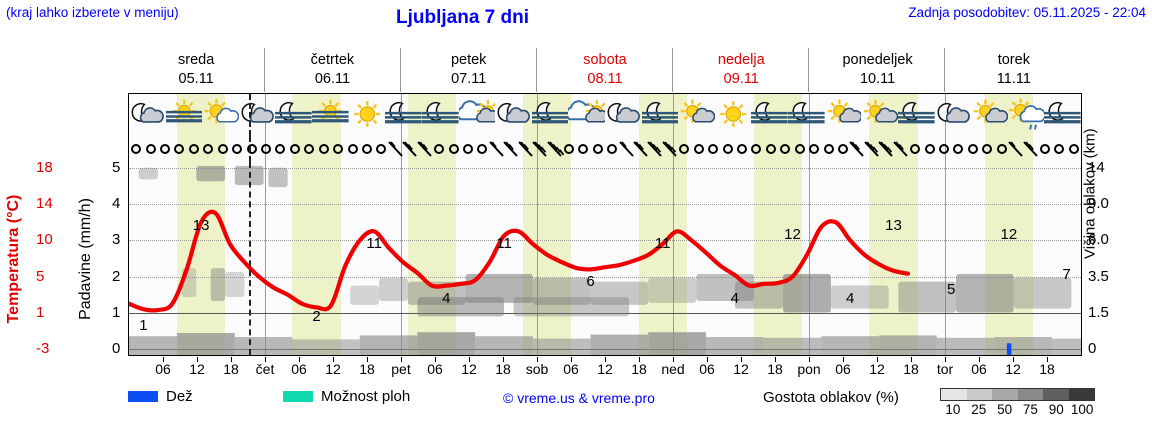  What do you see at coordinates (979, 409) in the screenshot?
I see `cloud-density-step-label: 25` at bounding box center [979, 409].